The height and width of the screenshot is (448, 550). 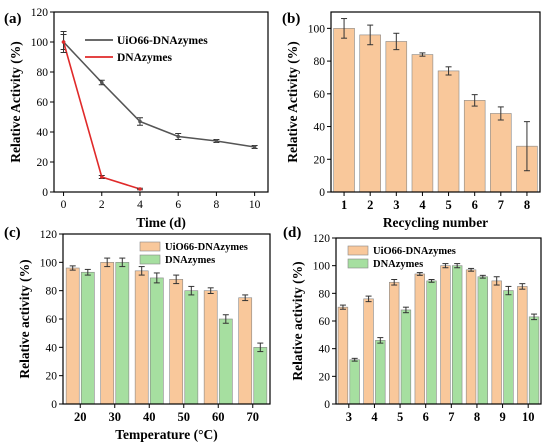 What do you see at coordinates (400, 417) in the screenshot?
I see `x-tick-label: 5` at bounding box center [400, 417].